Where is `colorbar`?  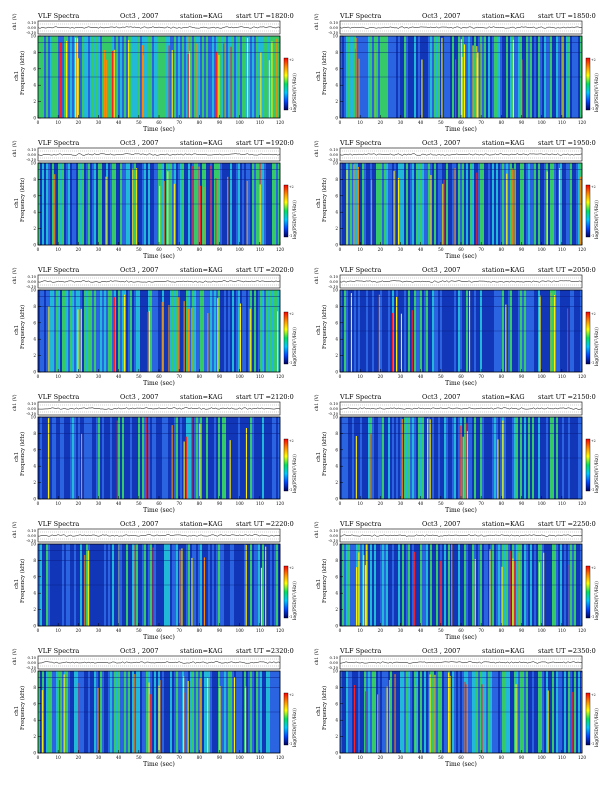 colorbar is located at coordinates (588, 719).